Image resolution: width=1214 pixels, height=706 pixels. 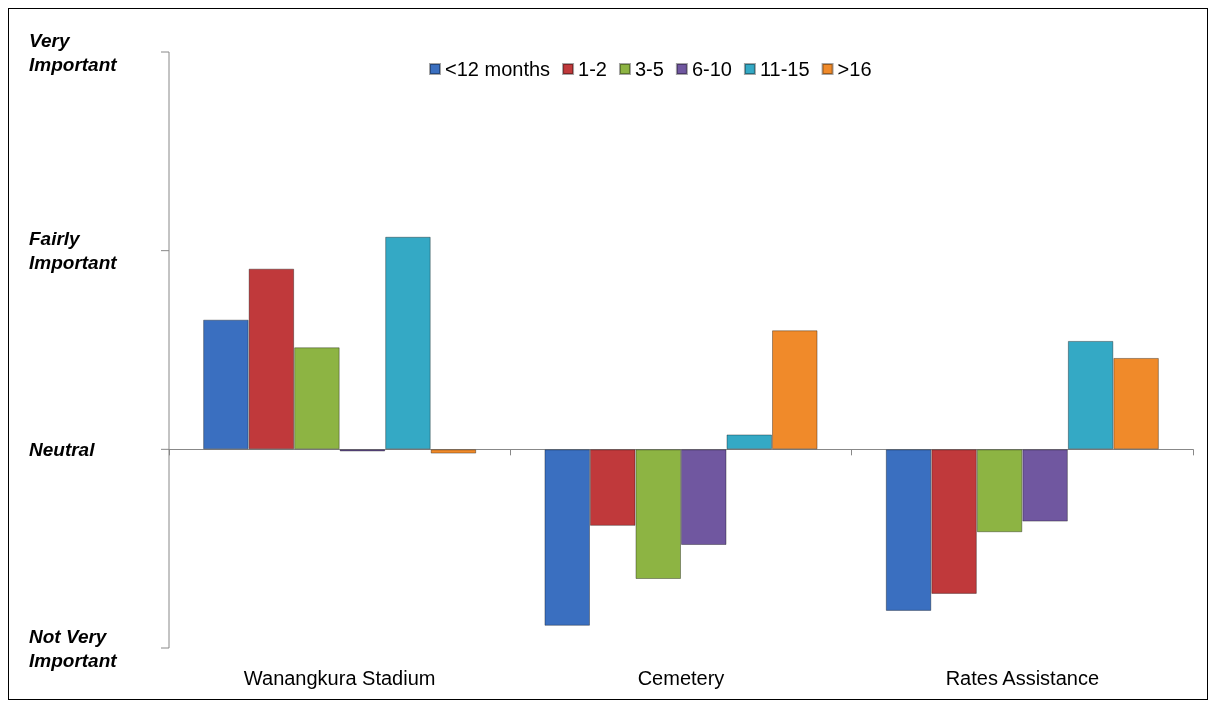 What do you see at coordinates (1022, 678) in the screenshot?
I see `x-tick-label: Rates Assistance` at bounding box center [1022, 678].